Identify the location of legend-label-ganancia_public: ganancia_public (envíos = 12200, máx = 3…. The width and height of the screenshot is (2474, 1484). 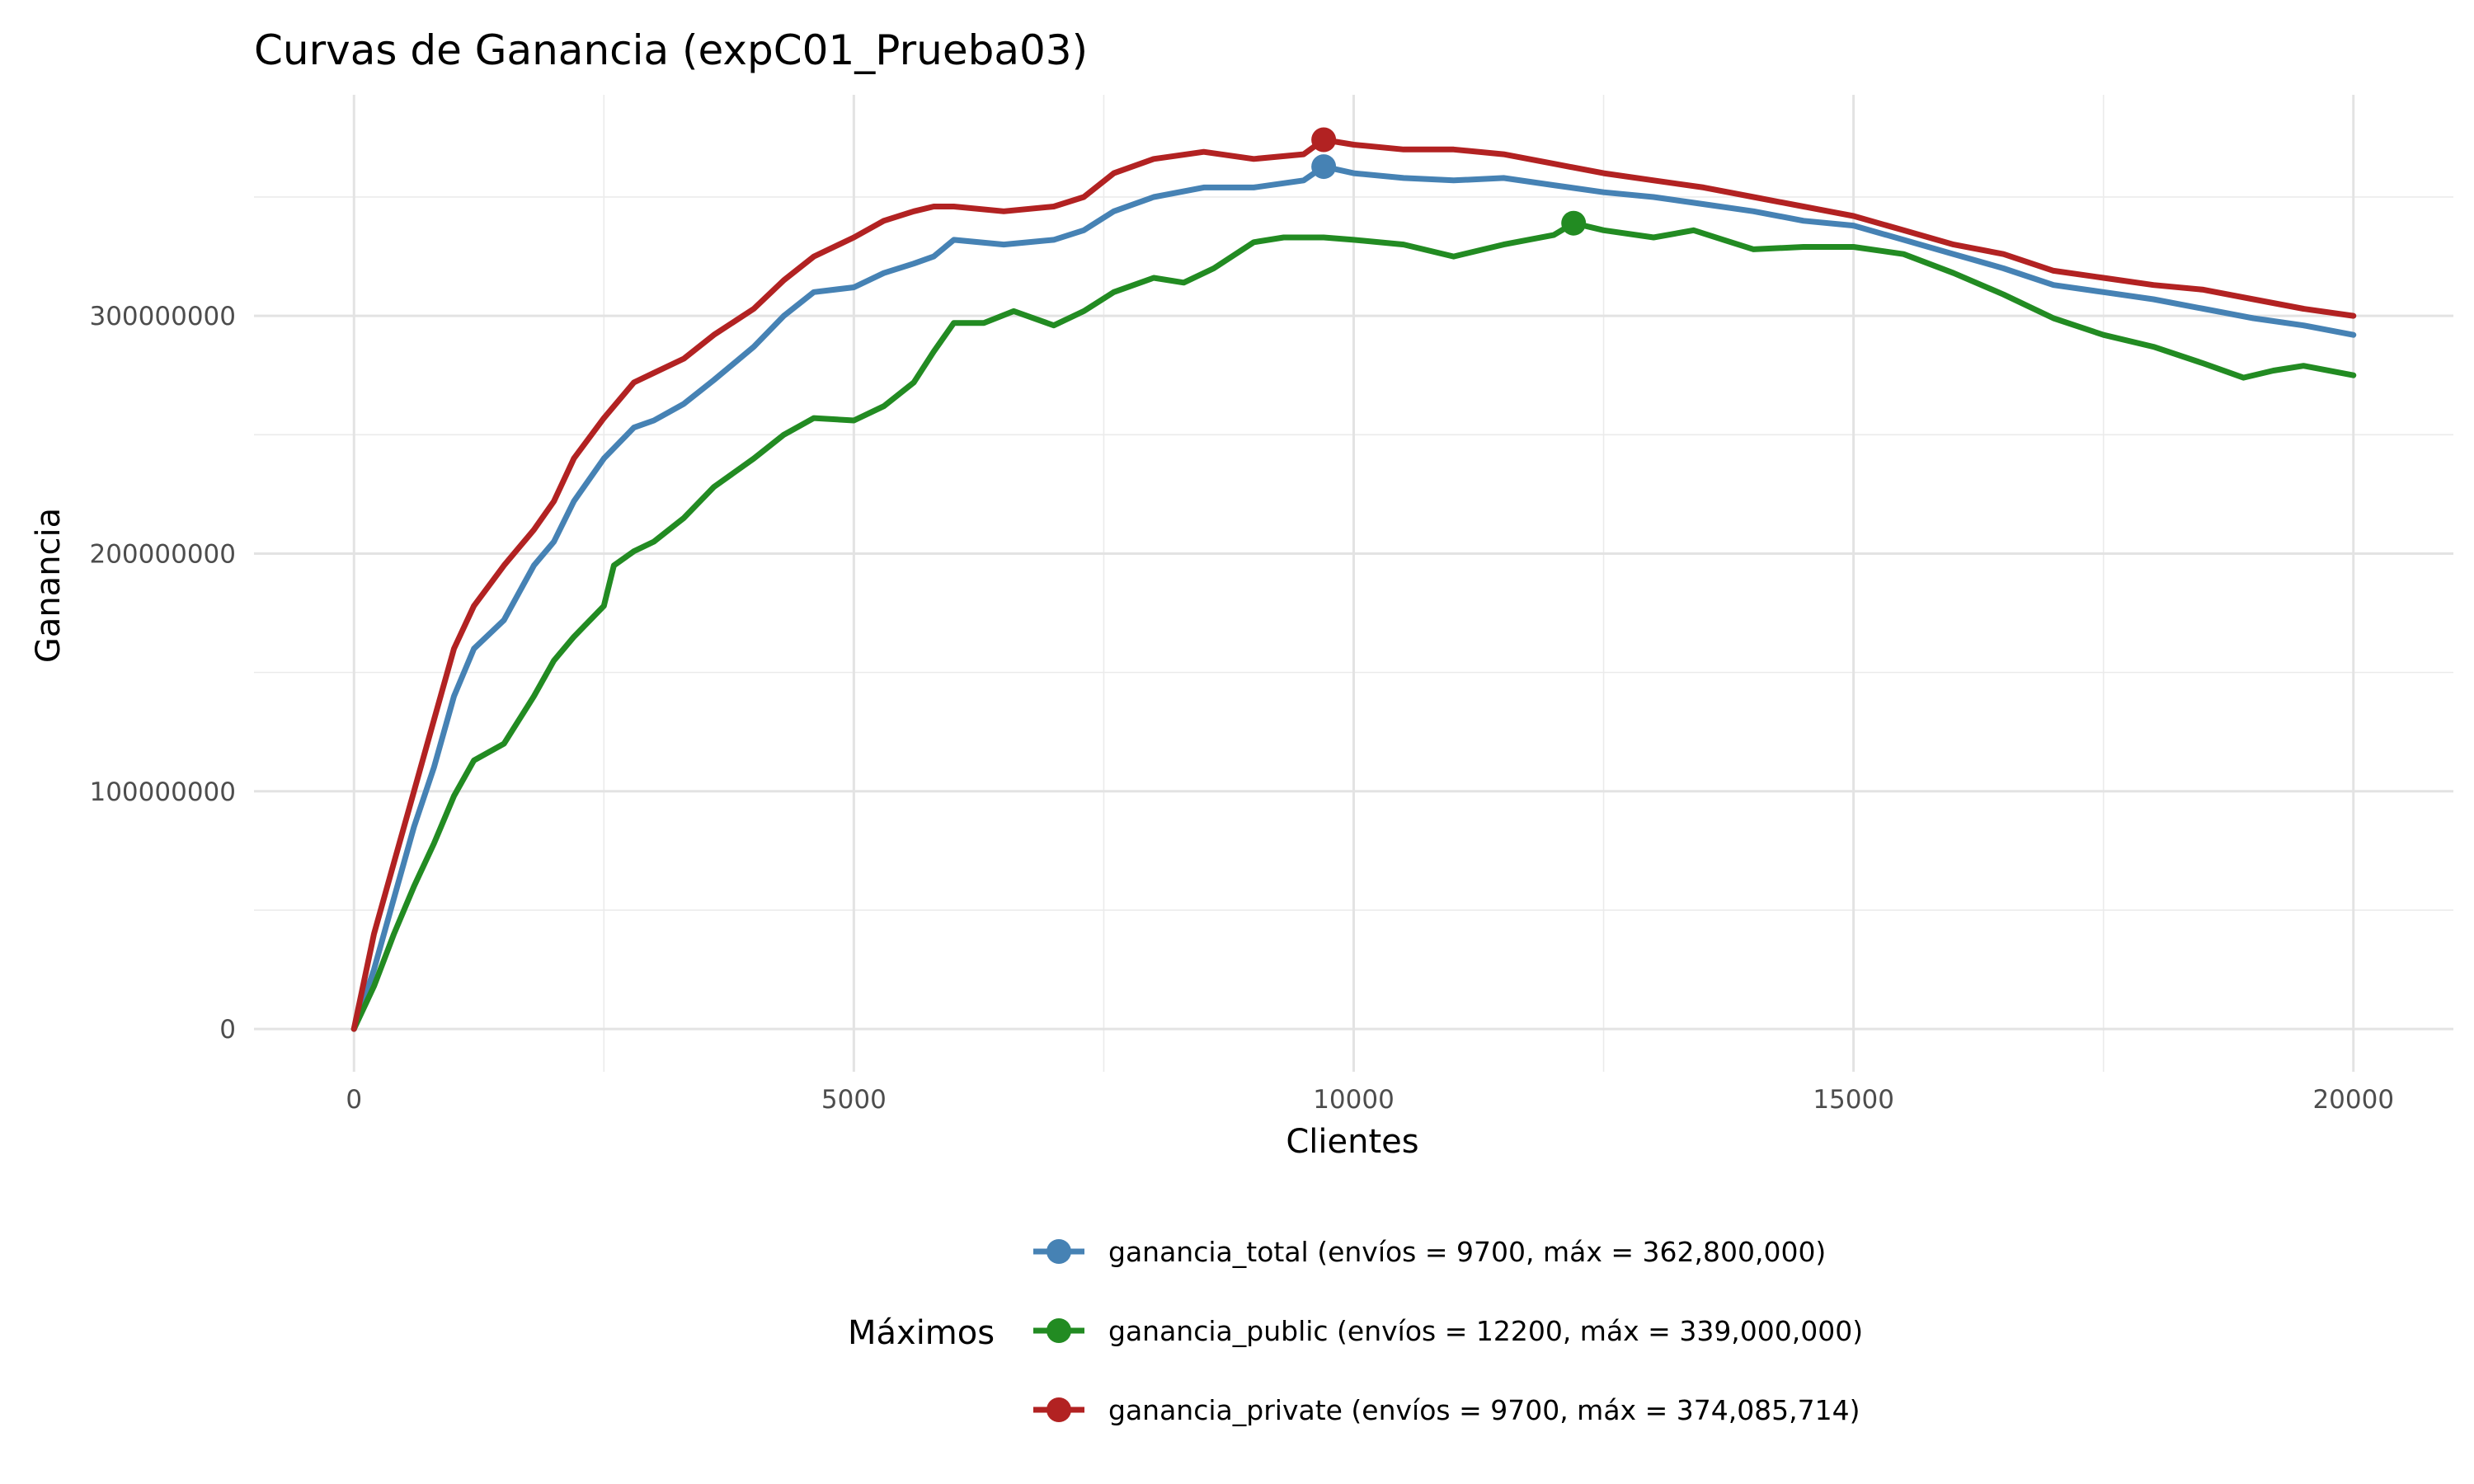
(1485, 1331).